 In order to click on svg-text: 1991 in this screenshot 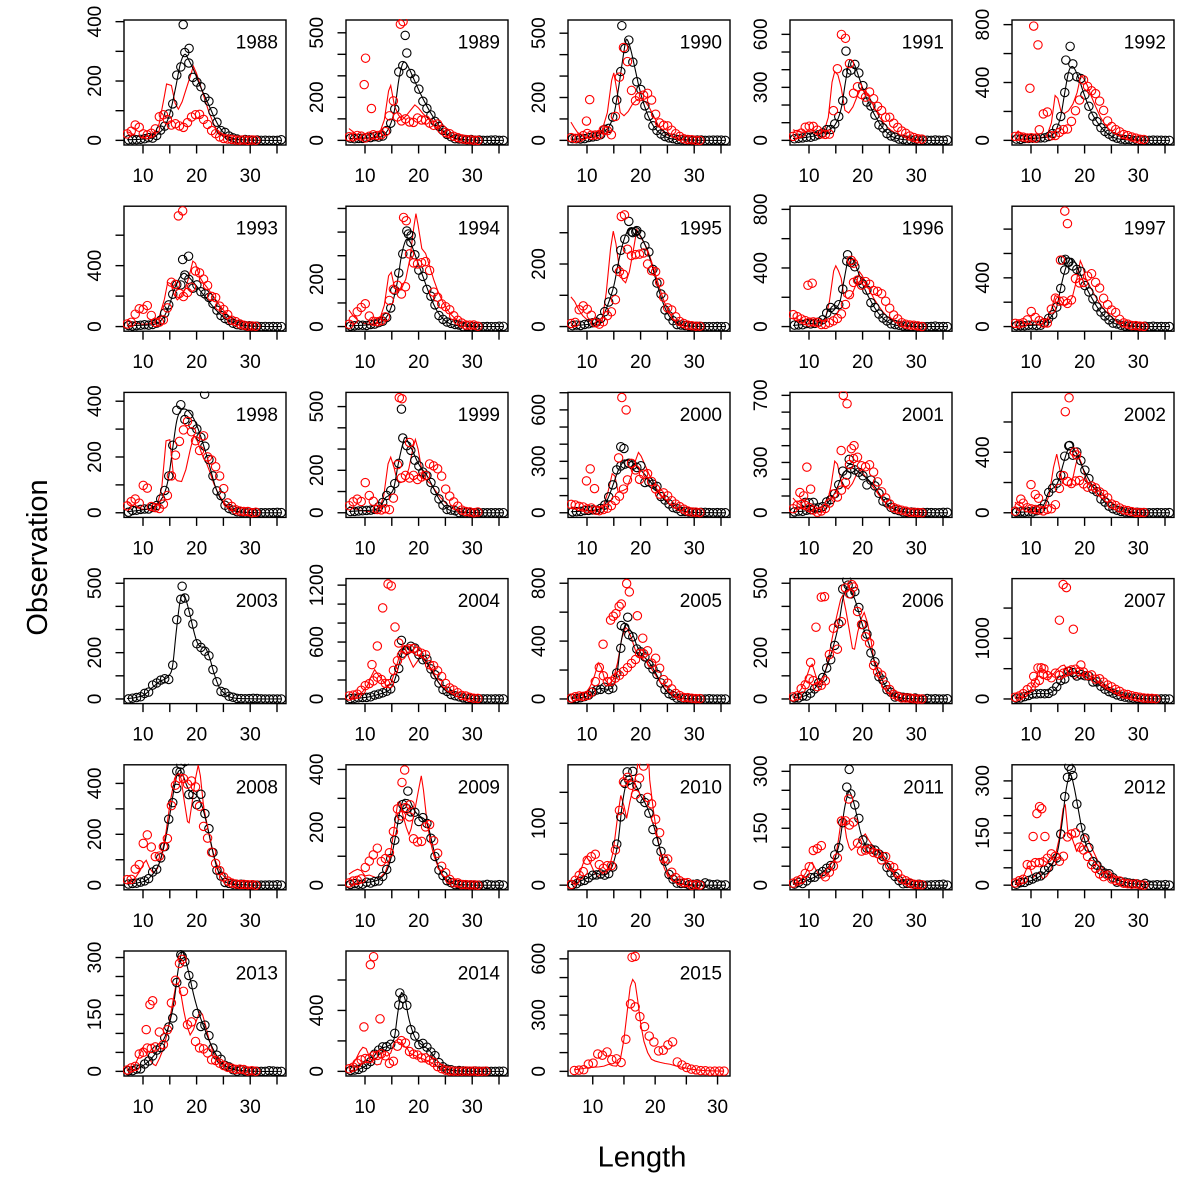, I will do `click(923, 43)`.